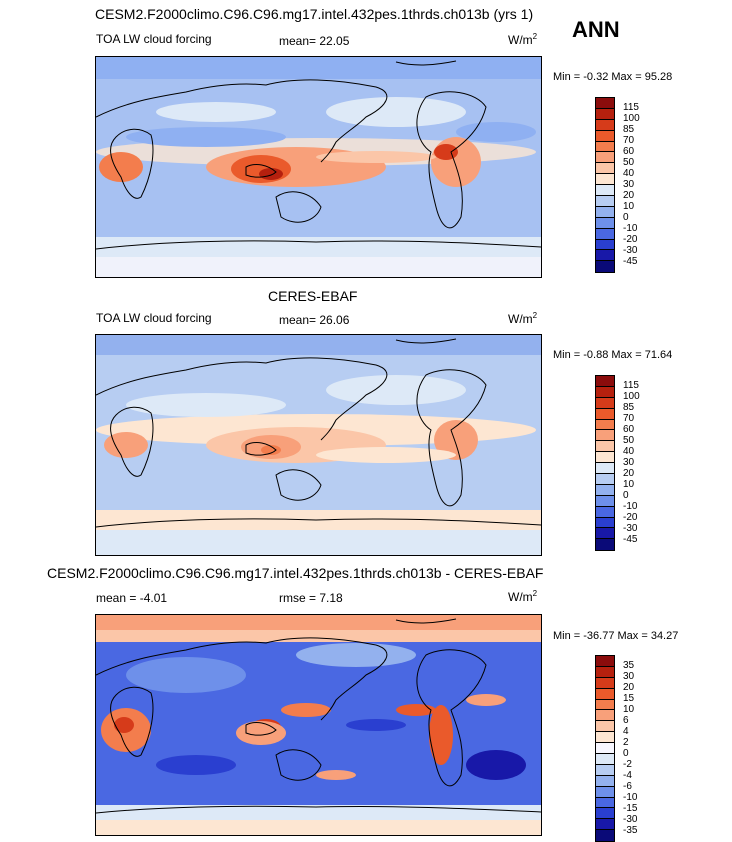 This screenshot has width=732, height=842. Describe the element at coordinates (314, 41) in the screenshot. I see `panel-1-mean: mean= 22.05` at that location.